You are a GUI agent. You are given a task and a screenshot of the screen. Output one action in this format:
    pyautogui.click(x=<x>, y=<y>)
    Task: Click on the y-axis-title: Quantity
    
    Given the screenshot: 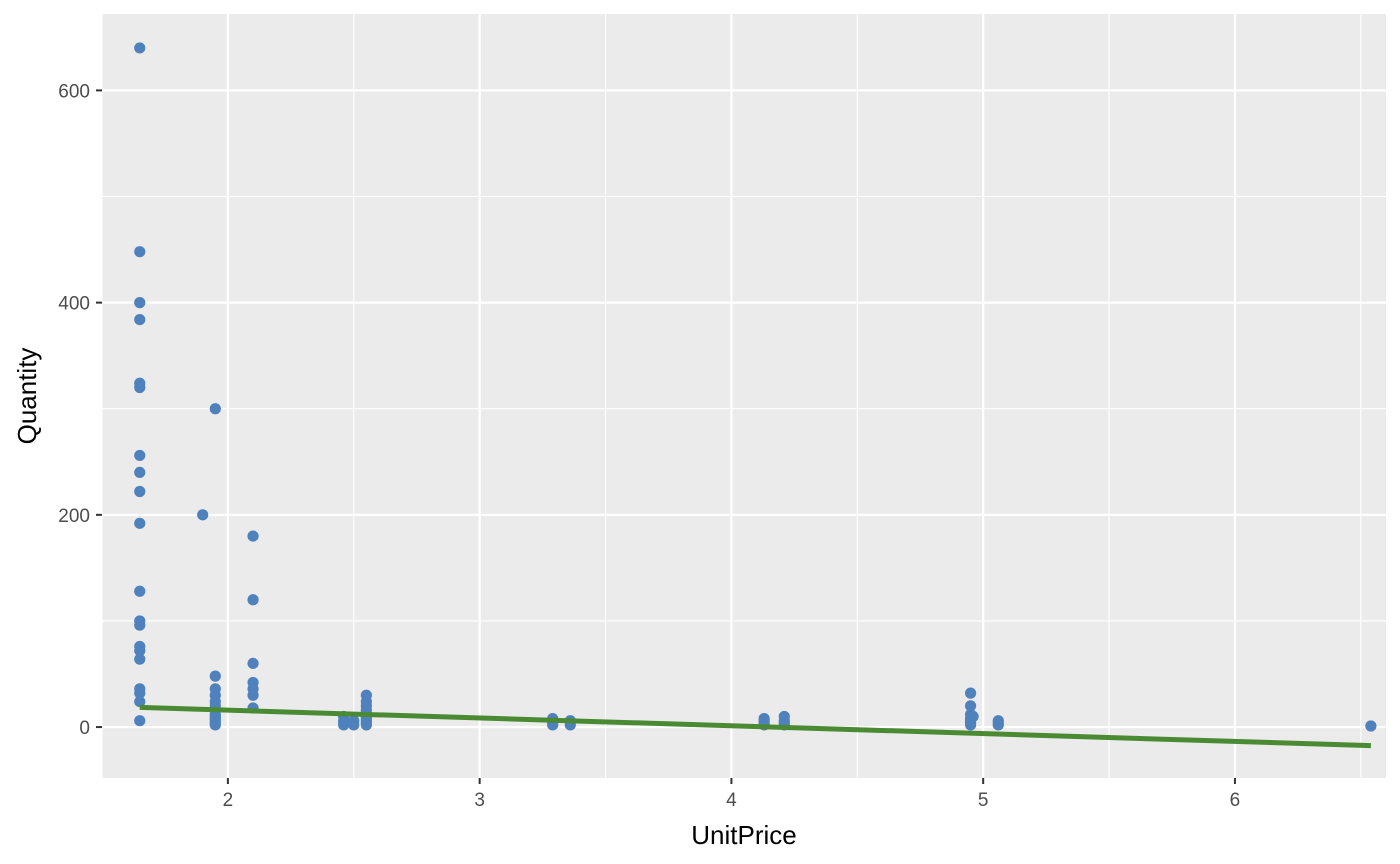 What is the action you would take?
    pyautogui.click(x=27, y=396)
    